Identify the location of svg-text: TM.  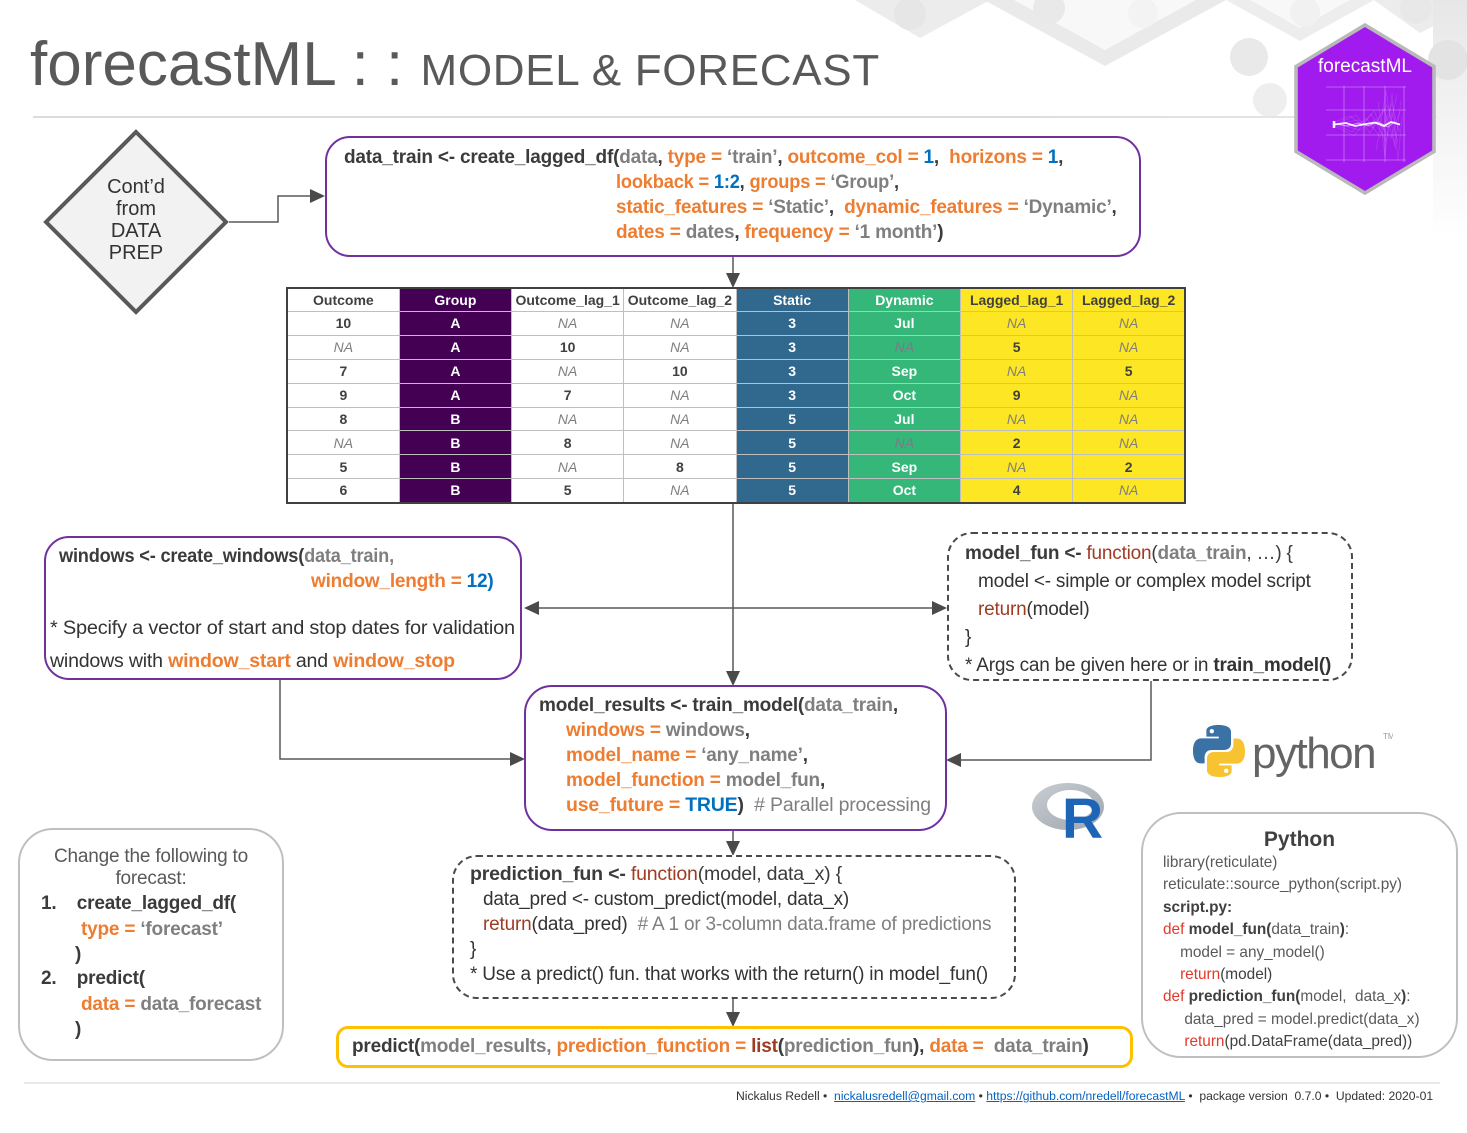
(1388, 736).